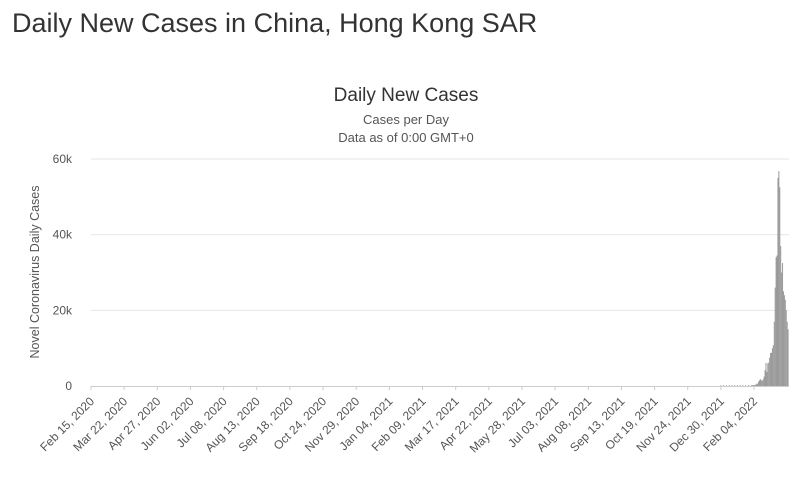  I want to click on y-axis-title: Novel Coronavirus Daily Cases, so click(35, 272).